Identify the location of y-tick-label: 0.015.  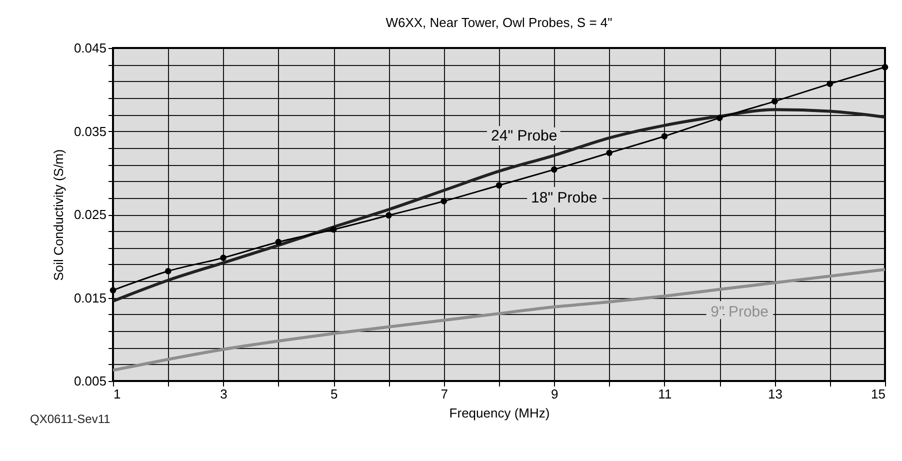
(90, 298).